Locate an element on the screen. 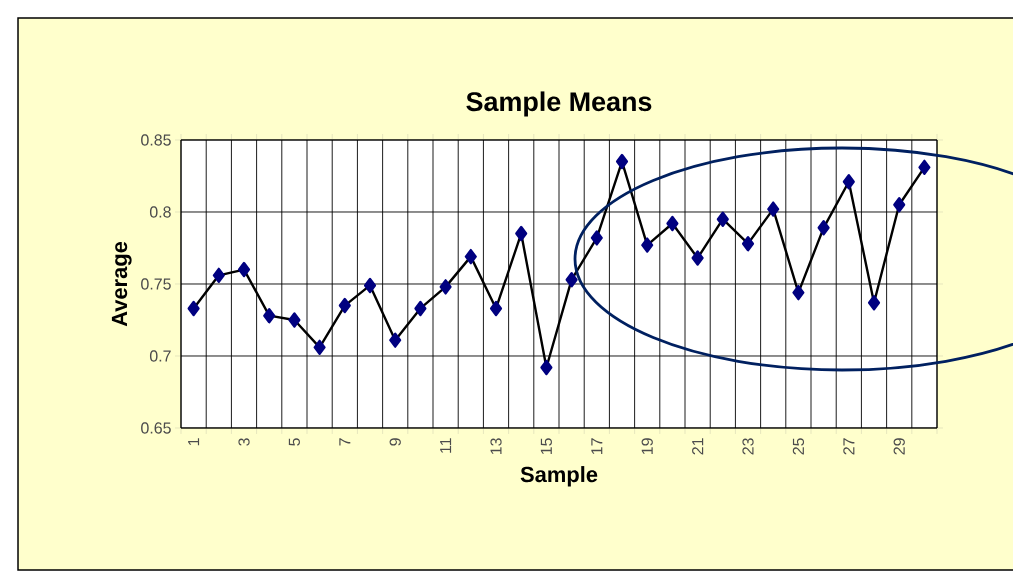 This screenshot has width=1013, height=580. x-tick-label: 15 is located at coordinates (546, 446).